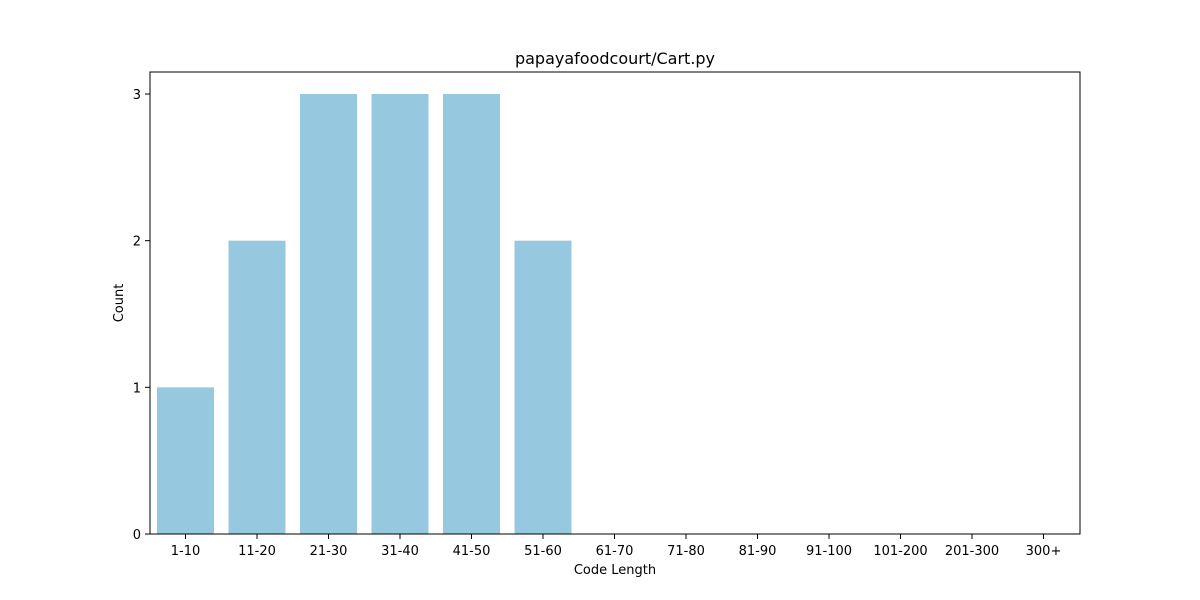 Image resolution: width=1200 pixels, height=600 pixels. What do you see at coordinates (615, 570) in the screenshot?
I see `x-axis-label: Code Length` at bounding box center [615, 570].